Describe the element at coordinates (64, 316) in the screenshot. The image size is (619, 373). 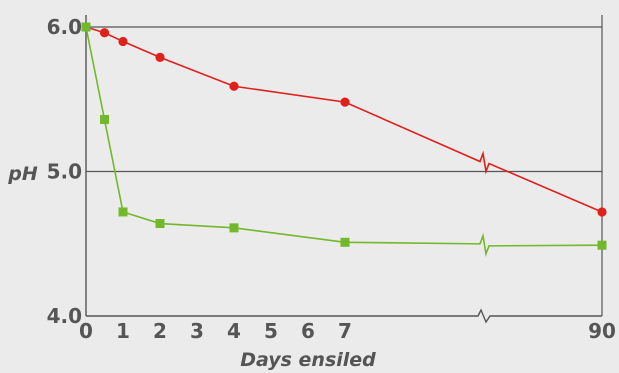
I see `y-tick-label: 4.0` at that location.